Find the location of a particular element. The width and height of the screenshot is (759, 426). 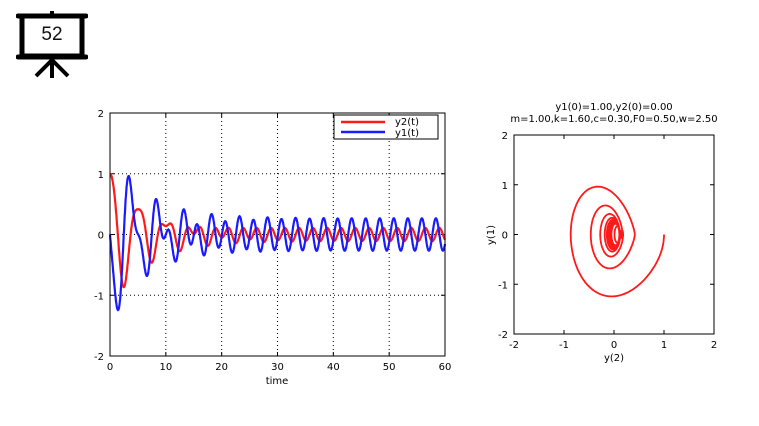

plot-frame is located at coordinates (614, 234).